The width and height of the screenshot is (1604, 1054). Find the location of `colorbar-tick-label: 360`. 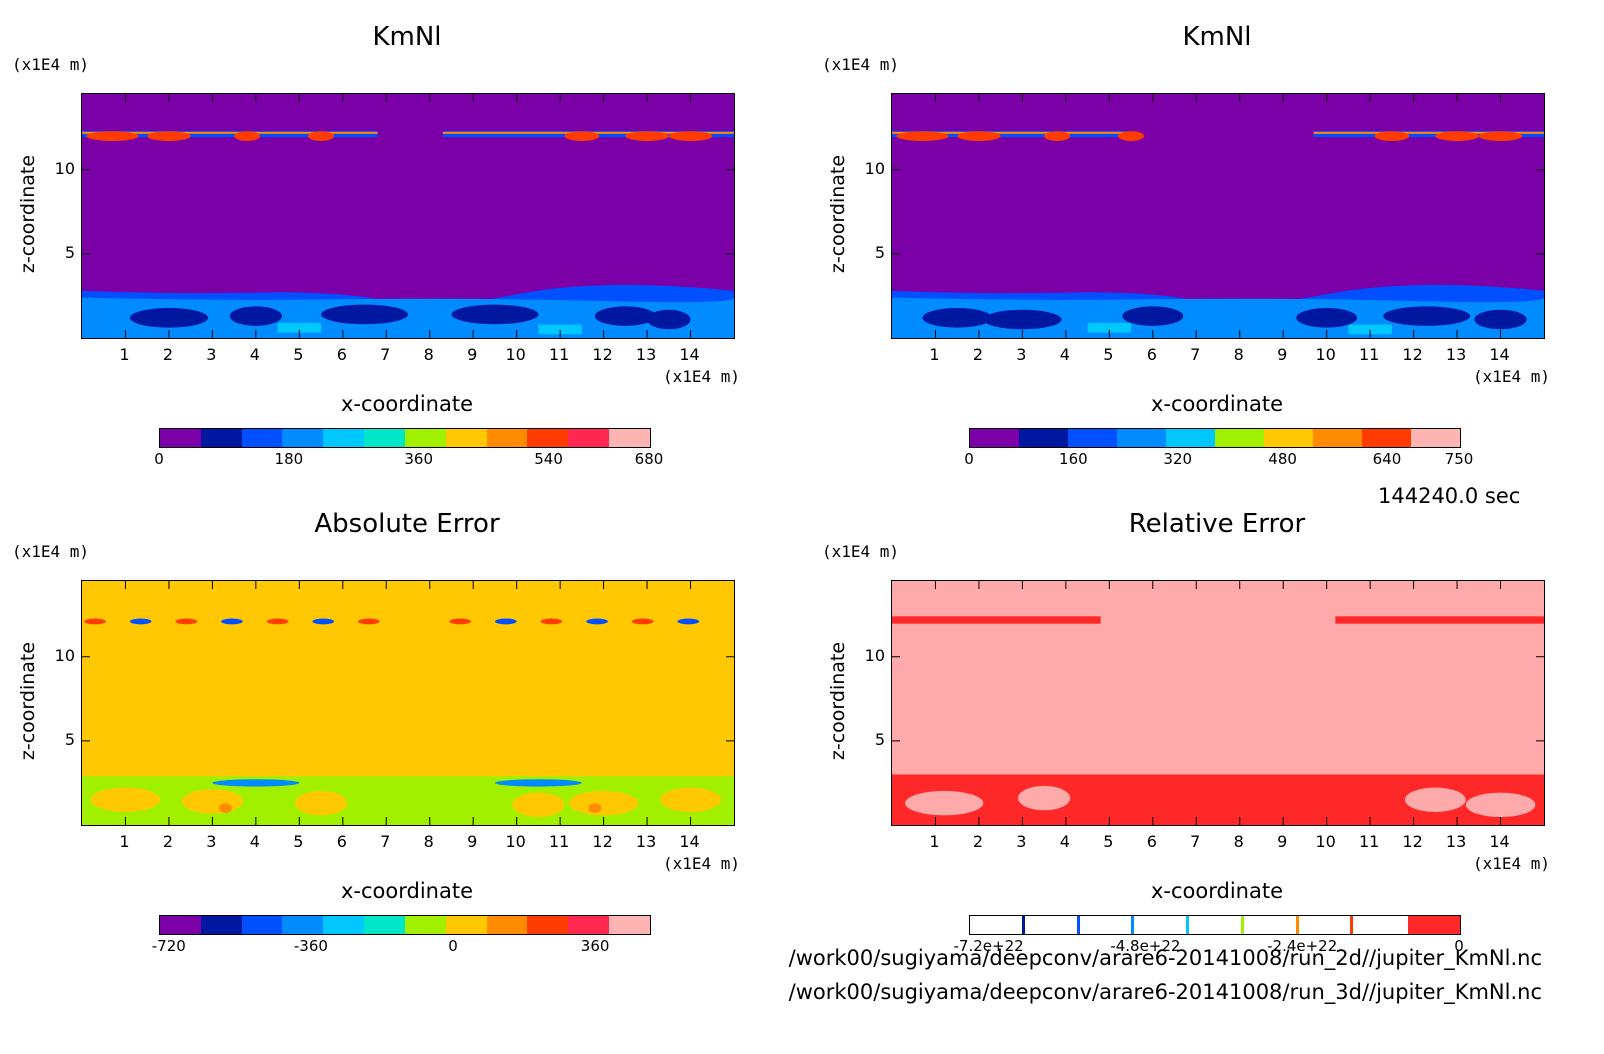

colorbar-tick-label: 360 is located at coordinates (595, 946).